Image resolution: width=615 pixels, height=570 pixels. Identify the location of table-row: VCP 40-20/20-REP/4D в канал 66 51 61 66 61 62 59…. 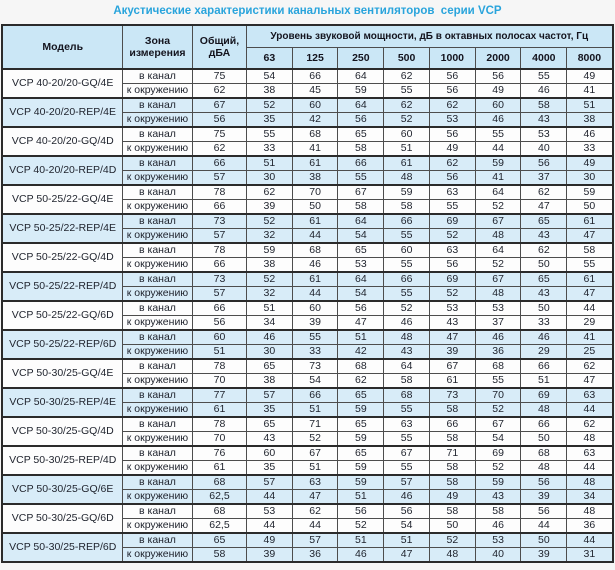
(307, 170).